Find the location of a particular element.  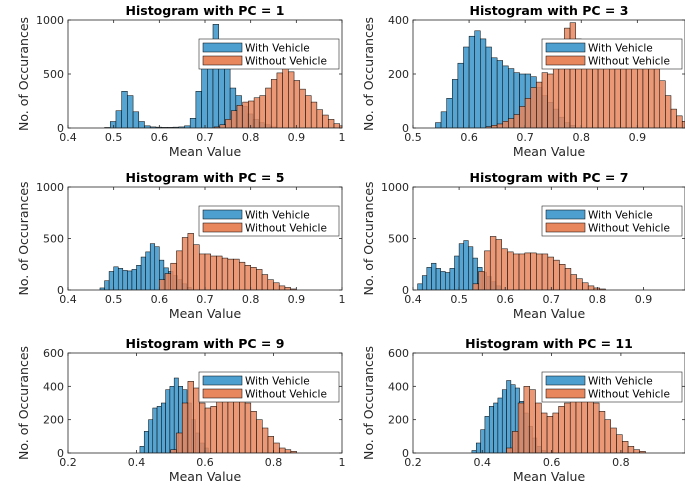

y-tick-label: 200 is located at coordinates (398, 420).